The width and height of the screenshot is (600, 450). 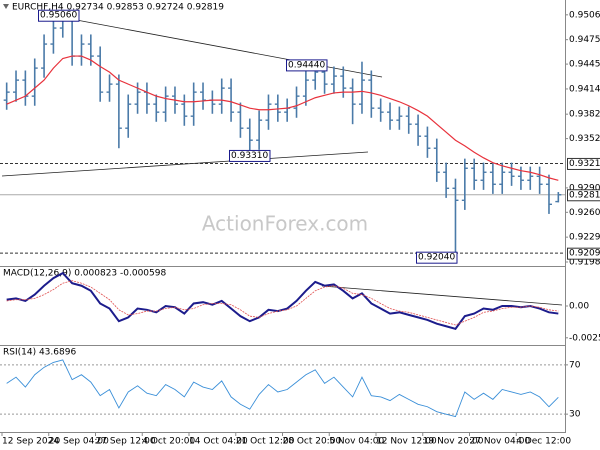 I want to click on y-tick-label: 0.9229, so click(x=584, y=238).